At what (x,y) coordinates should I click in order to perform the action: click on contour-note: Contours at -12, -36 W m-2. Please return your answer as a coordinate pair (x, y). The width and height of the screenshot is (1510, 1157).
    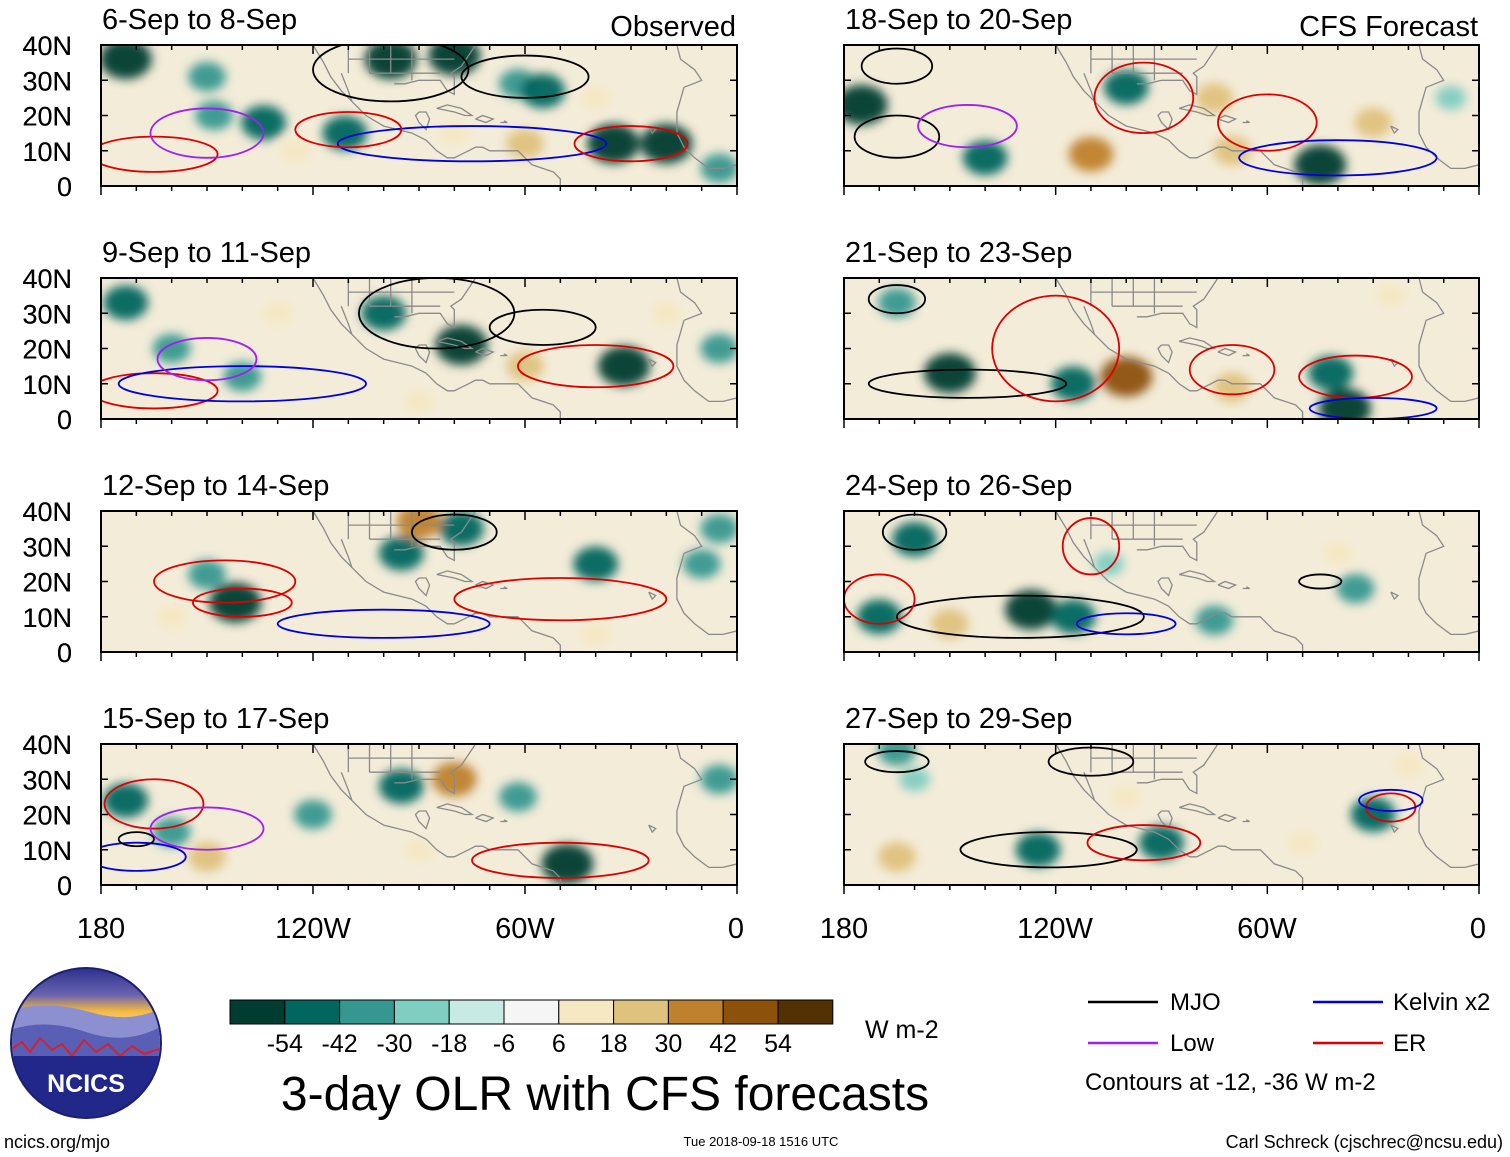
    Looking at the image, I should click on (1230, 1082).